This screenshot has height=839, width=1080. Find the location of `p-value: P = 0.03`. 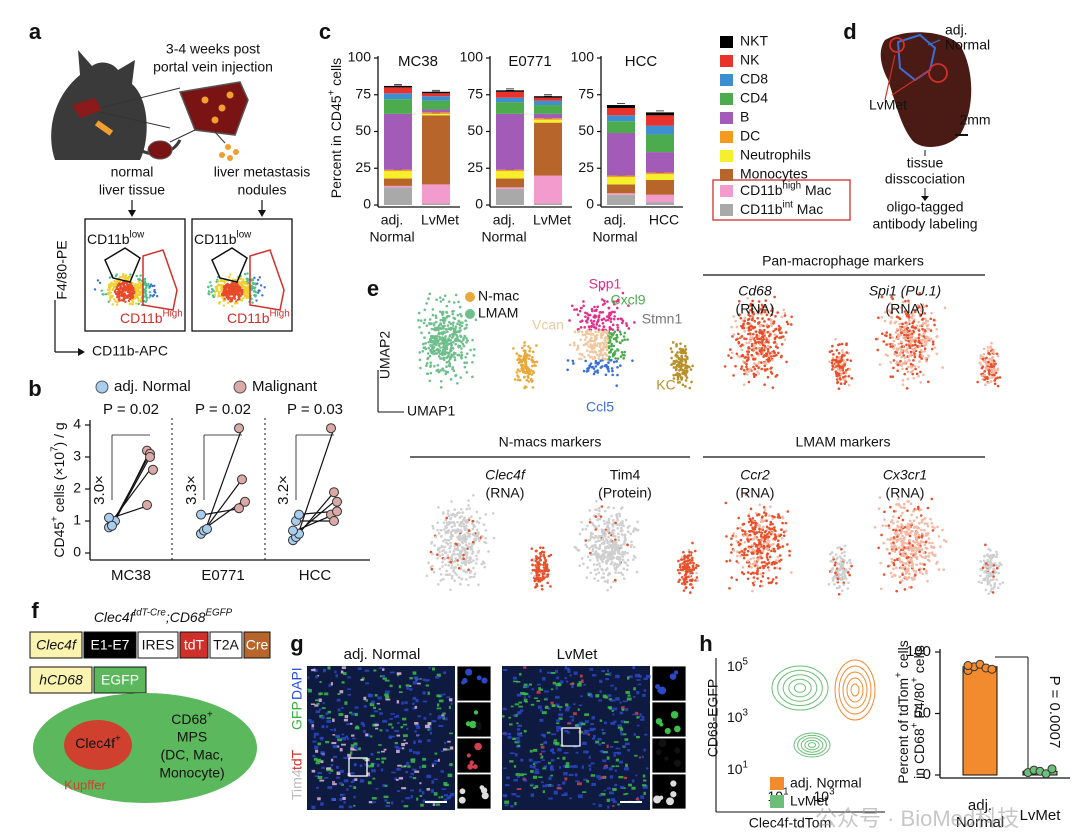

p-value: P = 0.03 is located at coordinates (315, 409).